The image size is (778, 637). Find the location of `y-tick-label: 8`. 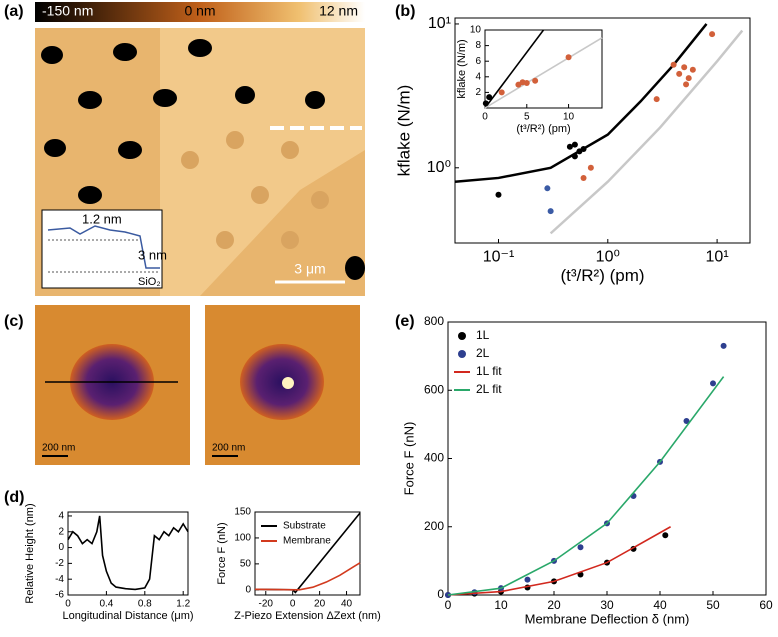

y-tick-label: 8 is located at coordinates (478, 45).